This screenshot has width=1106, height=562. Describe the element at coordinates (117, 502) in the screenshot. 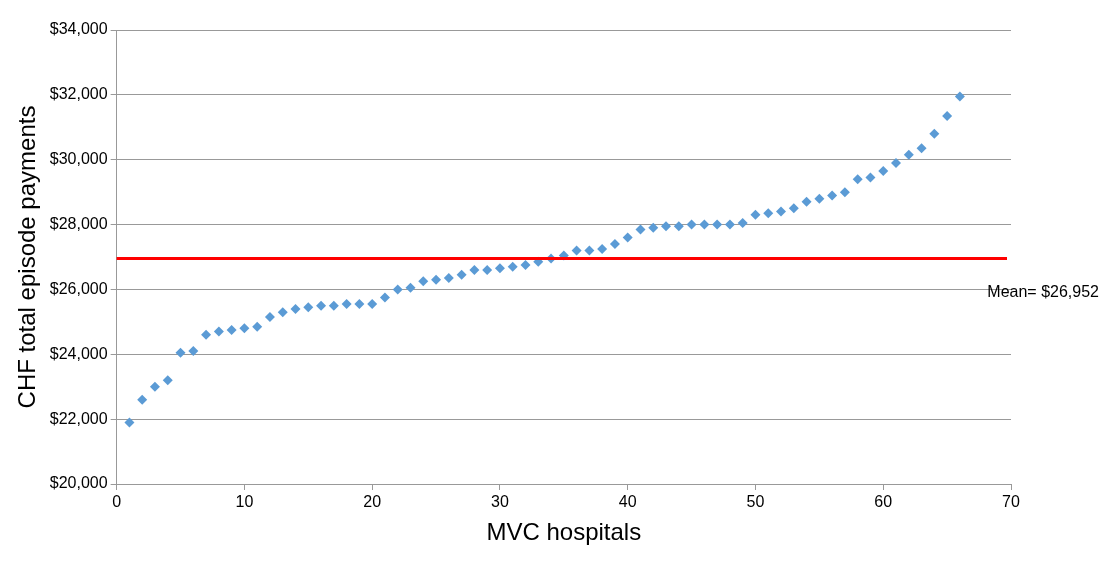

I see `x-tick-label: 0` at that location.